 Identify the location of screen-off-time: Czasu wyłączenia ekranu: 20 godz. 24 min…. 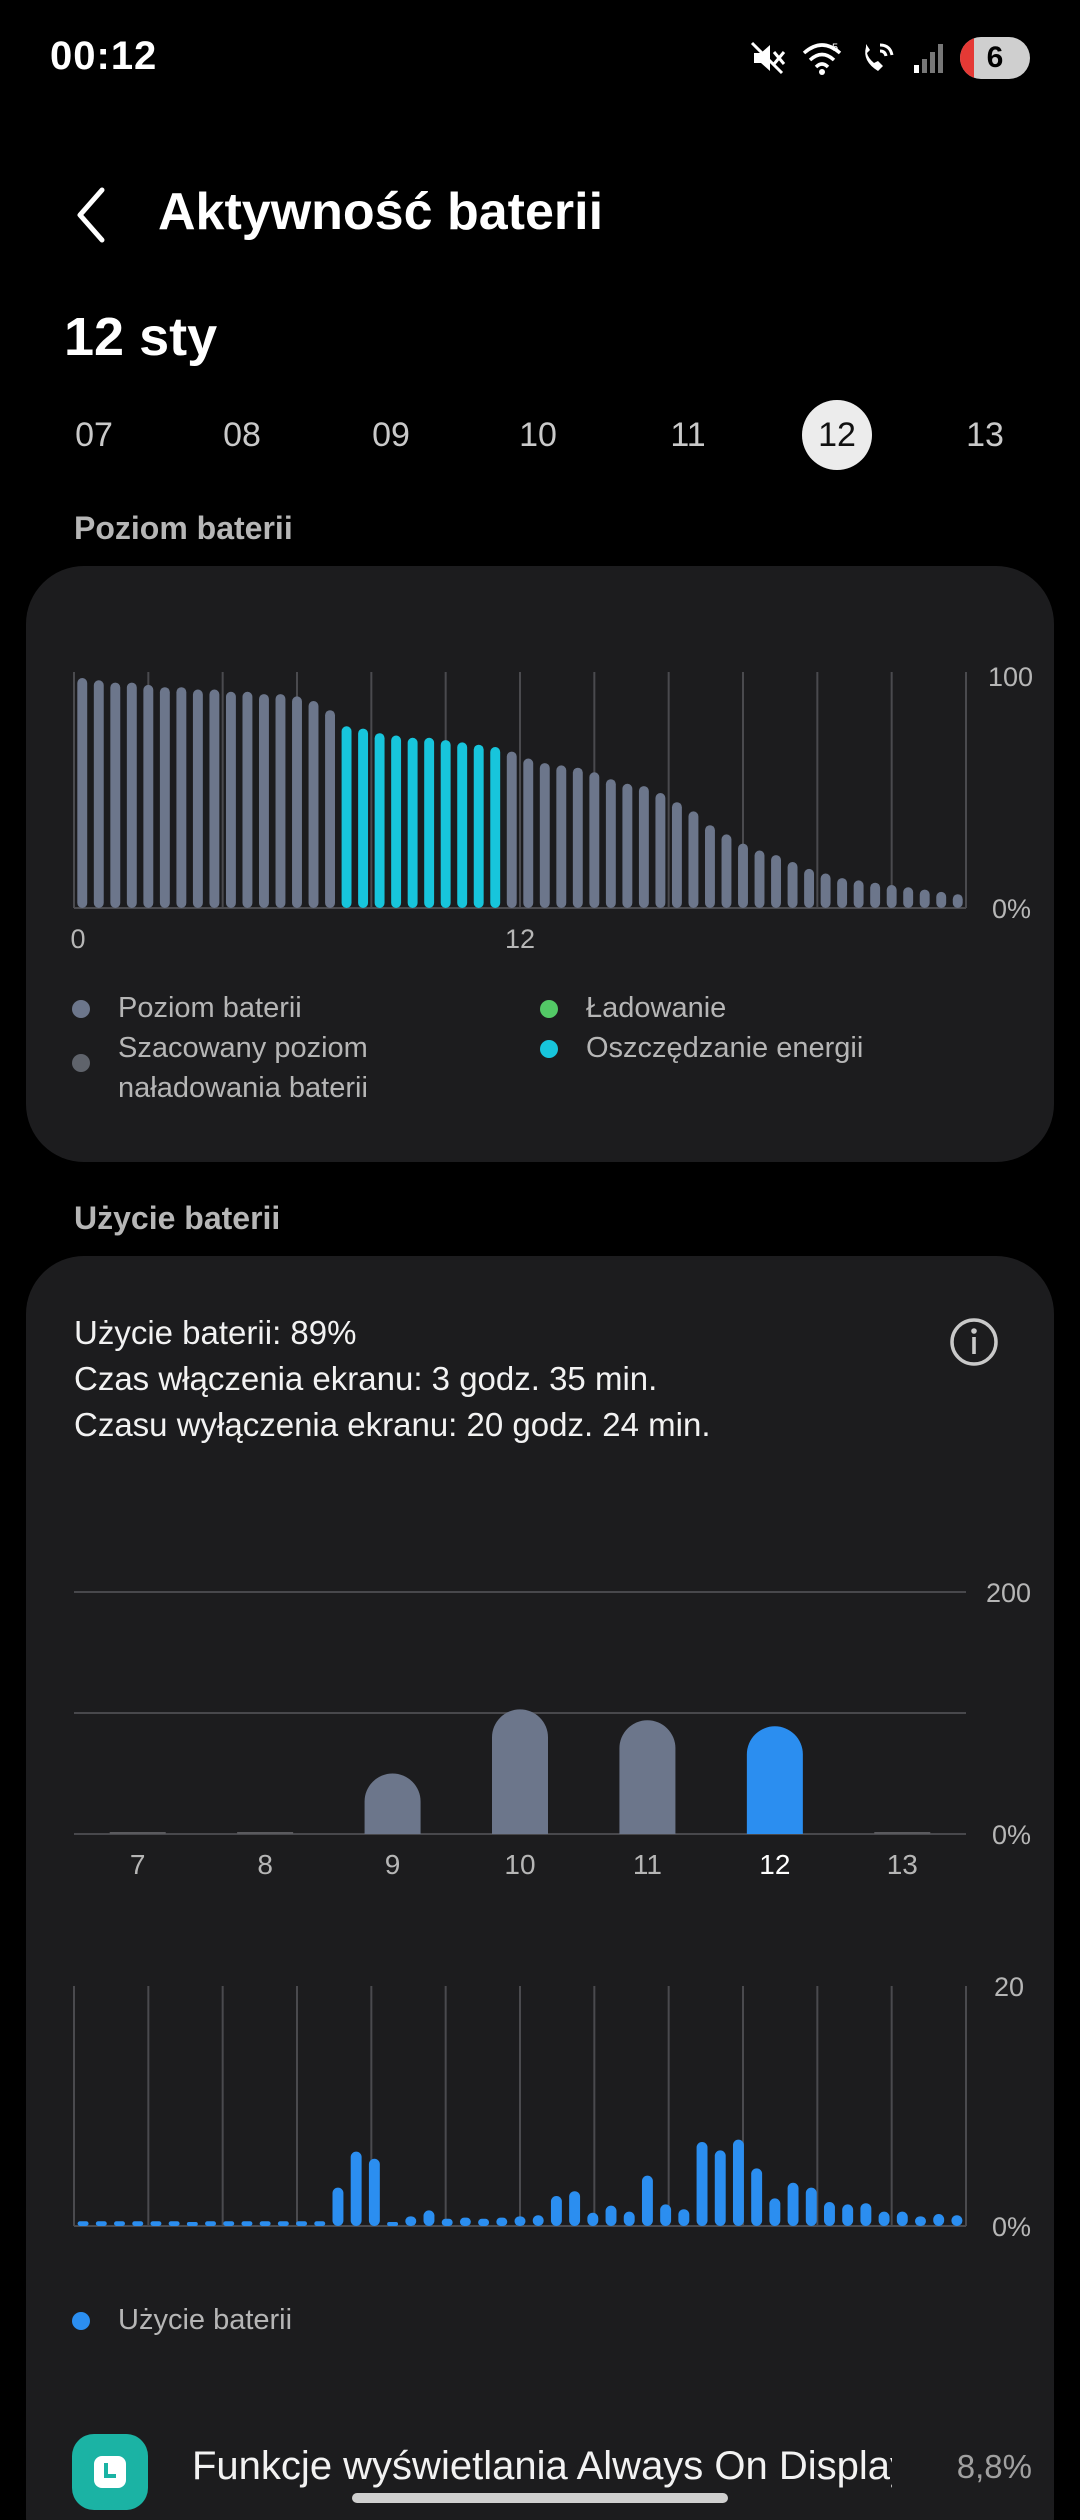
(392, 1424).